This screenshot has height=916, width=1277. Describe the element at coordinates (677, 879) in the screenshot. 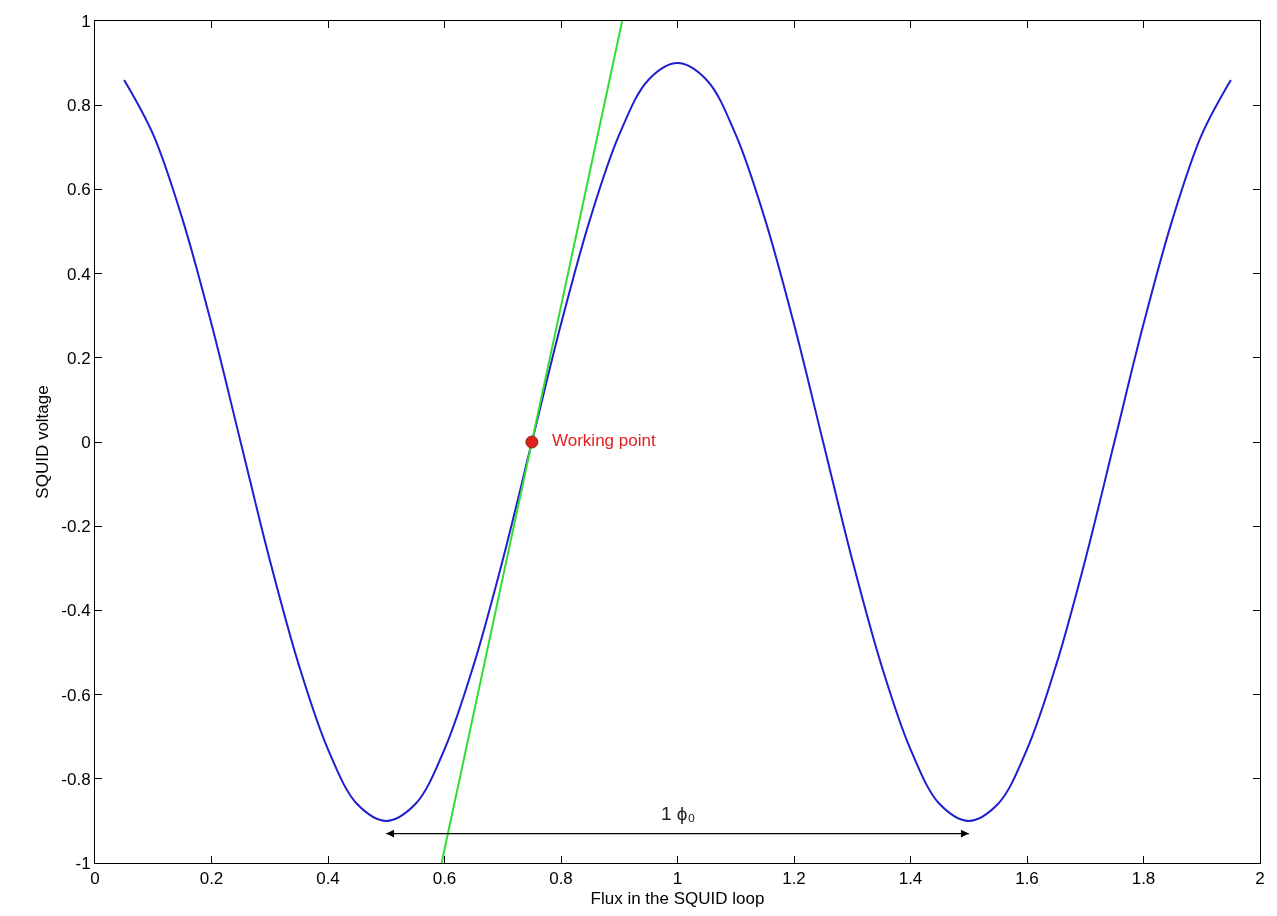

I see `x-tick-label: 1` at that location.